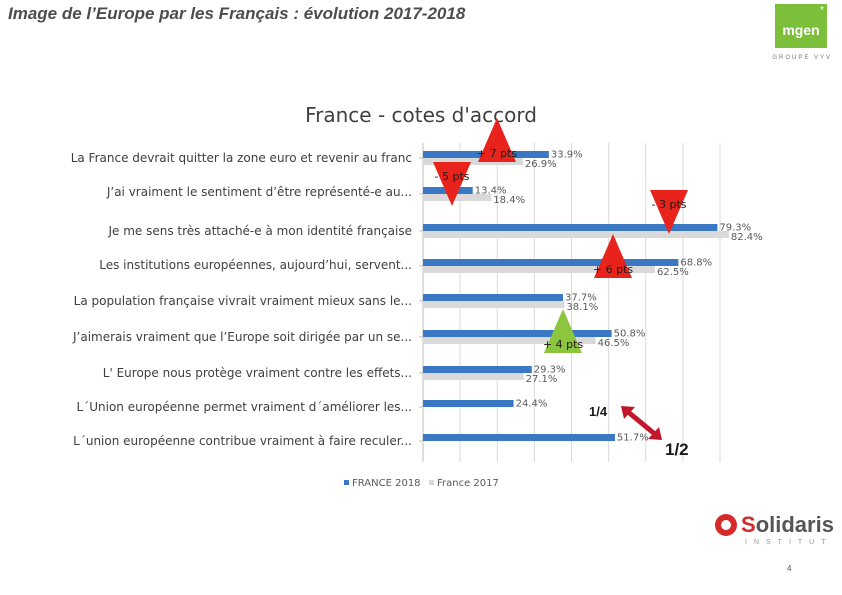  I want to click on legend-label-2018: FRANCE 2018, so click(386, 483).